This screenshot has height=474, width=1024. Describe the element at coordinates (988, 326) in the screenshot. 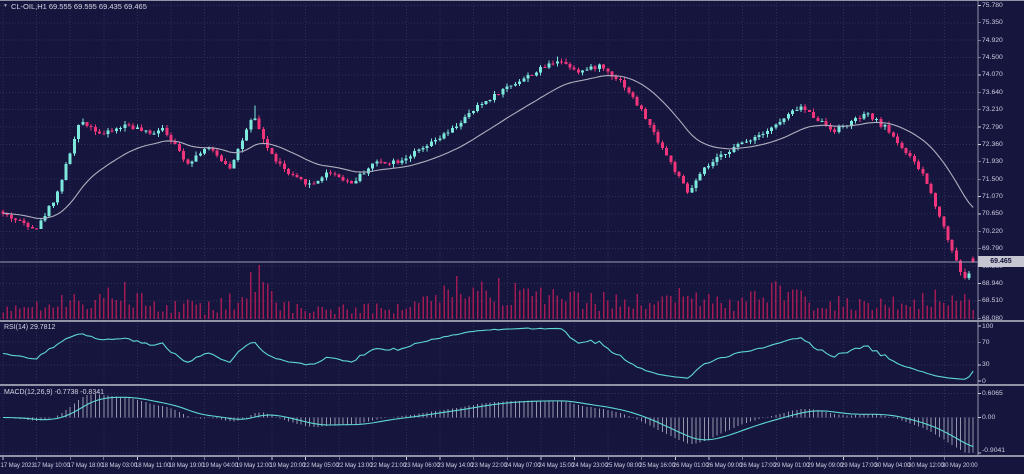

I see `rsi-axis-label: 100` at that location.